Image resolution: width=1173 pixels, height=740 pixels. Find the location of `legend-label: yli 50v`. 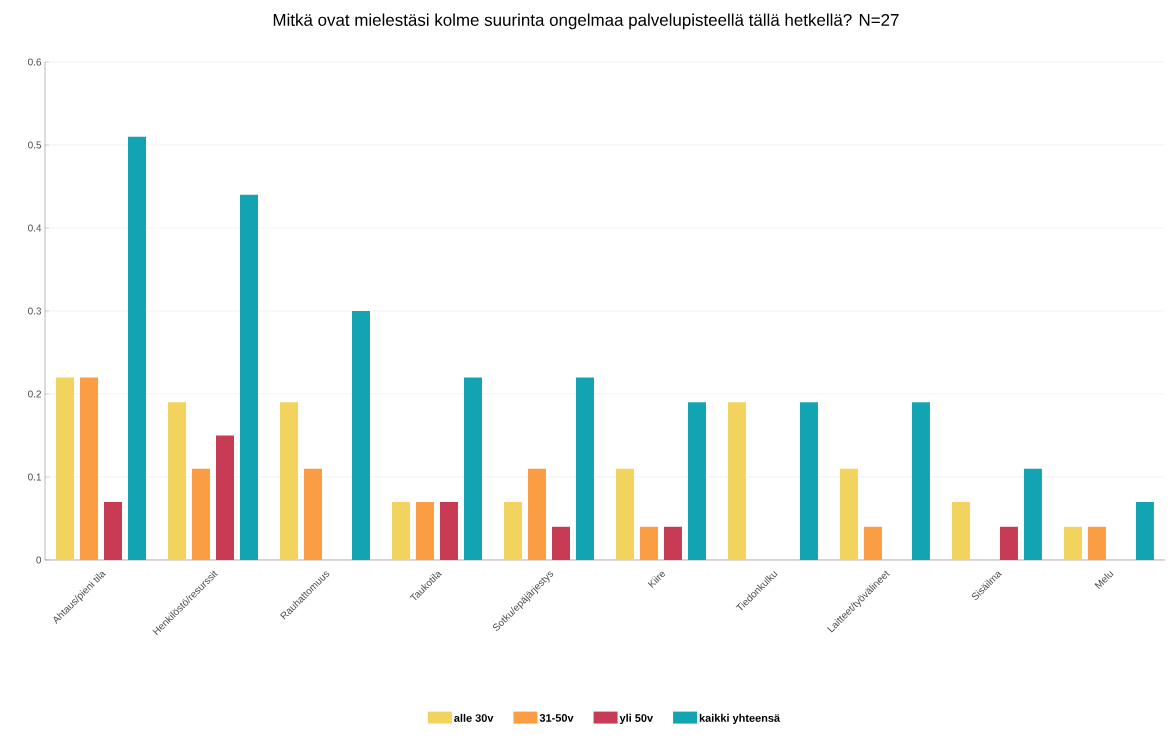

legend-label: yli 50v is located at coordinates (636, 719).